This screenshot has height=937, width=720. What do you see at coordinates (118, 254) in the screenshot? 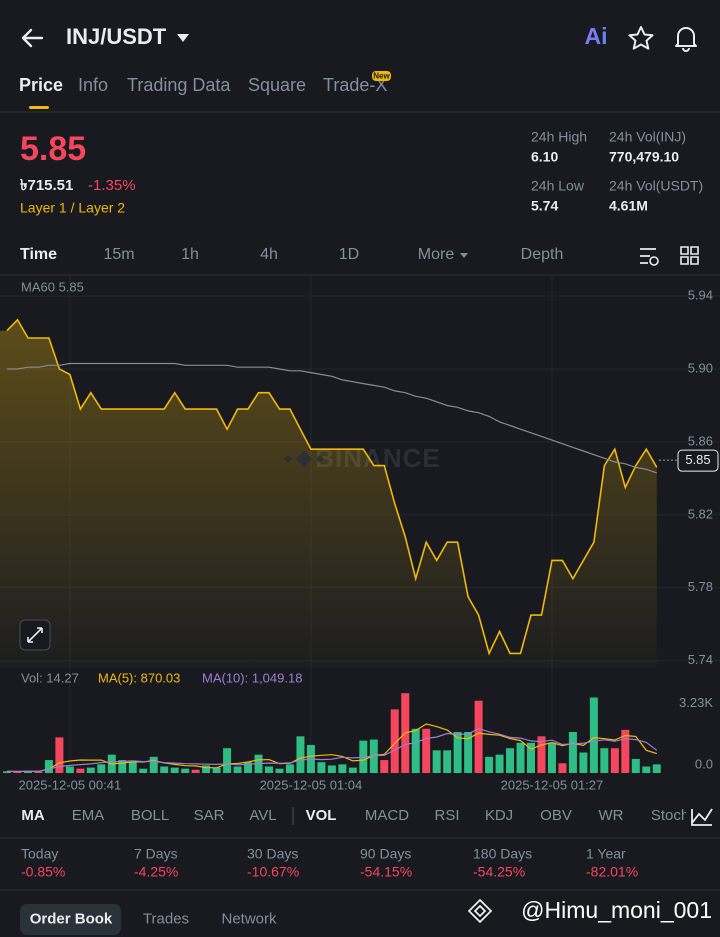
I see `interval-tab: 15m` at bounding box center [118, 254].